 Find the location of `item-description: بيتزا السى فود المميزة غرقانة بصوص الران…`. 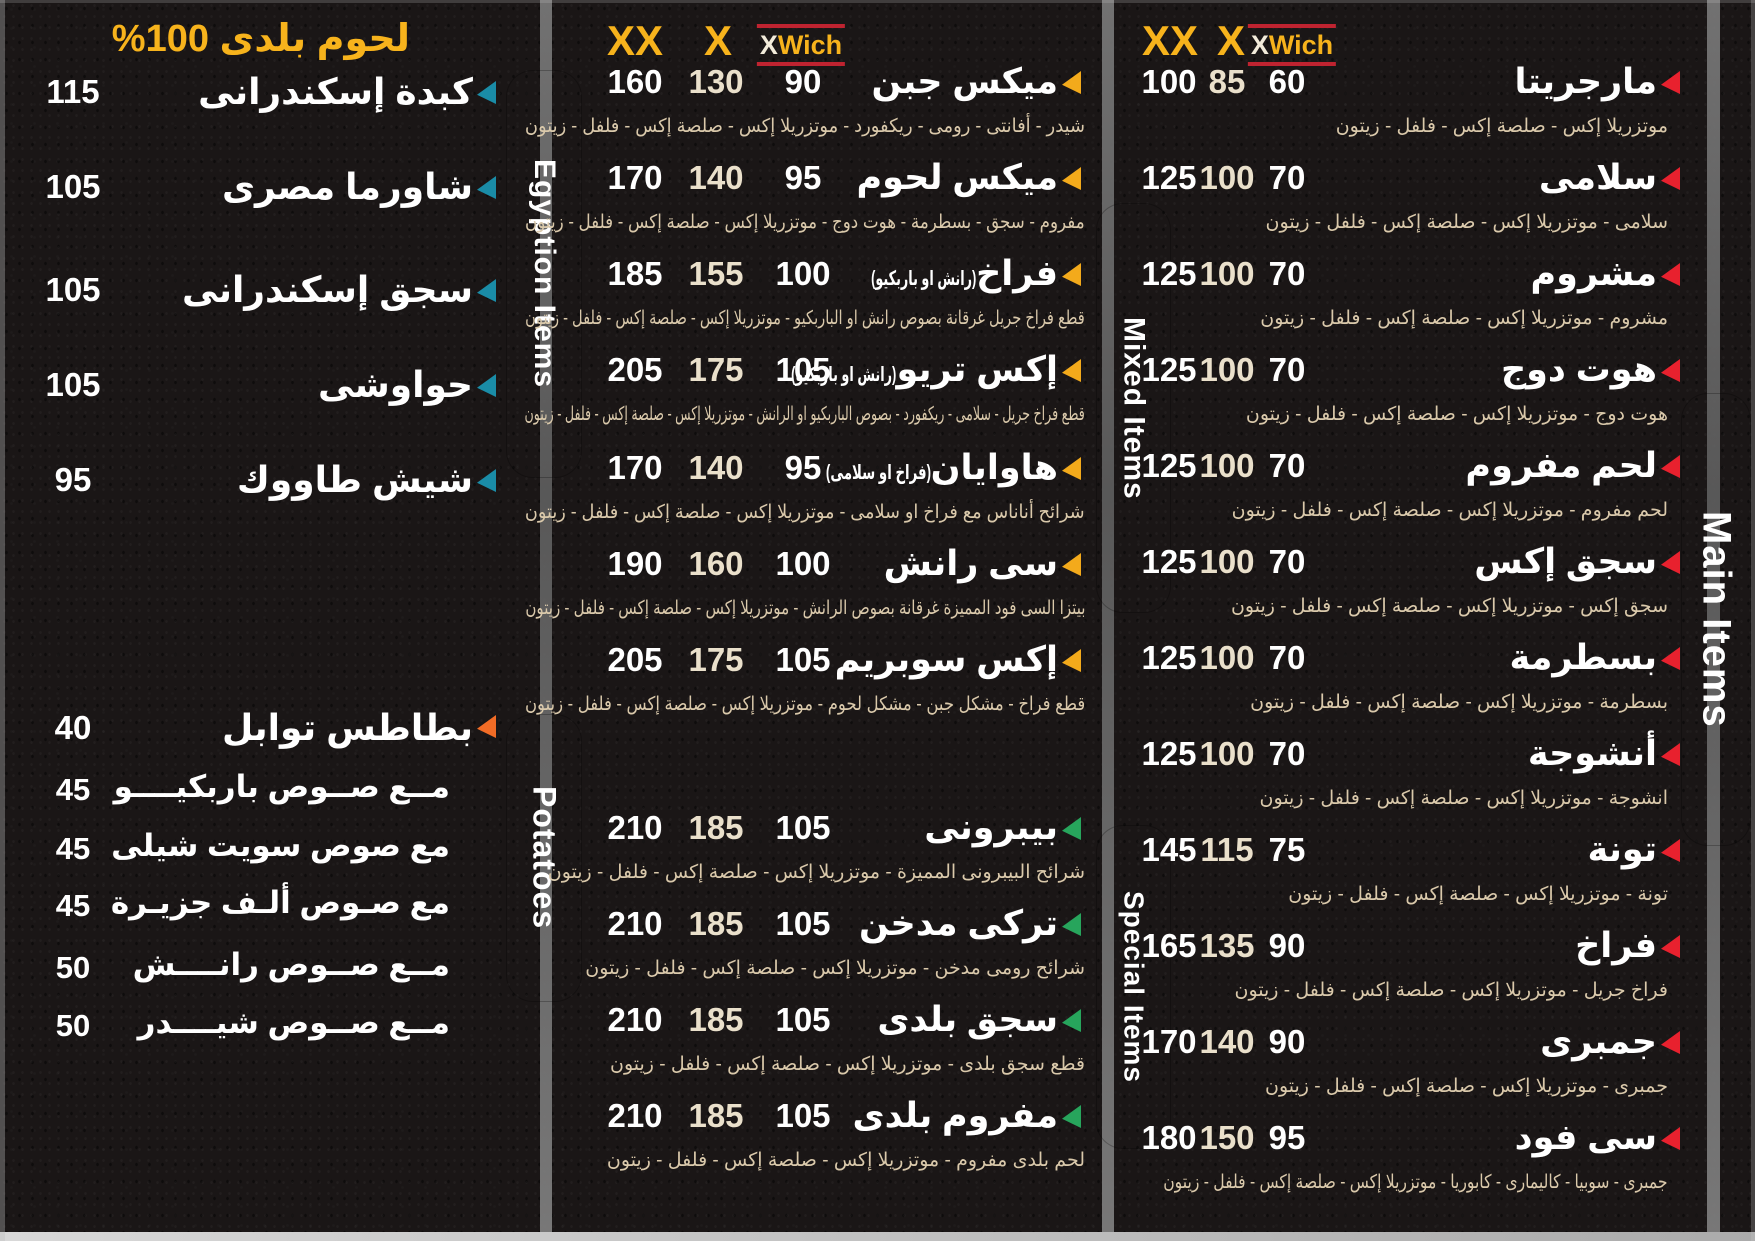

item-description: بيتزا السى فود المميزة غرقانة بصوص الران… is located at coordinates (804, 608).